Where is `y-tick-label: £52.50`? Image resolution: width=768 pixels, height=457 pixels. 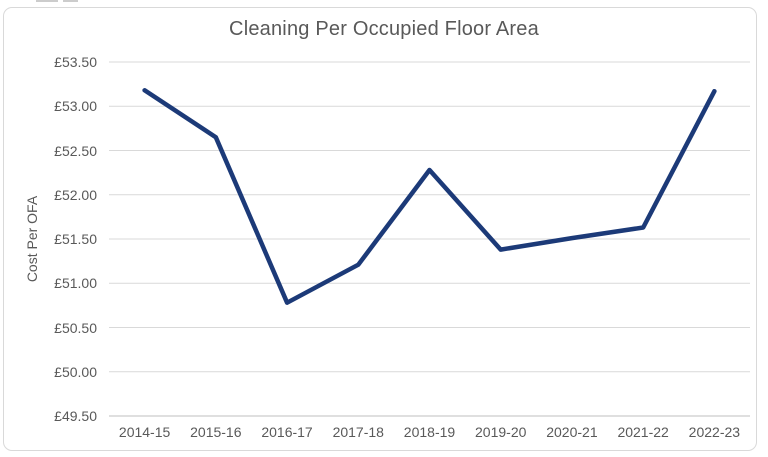
y-tick-label: £52.50 is located at coordinates (75, 150).